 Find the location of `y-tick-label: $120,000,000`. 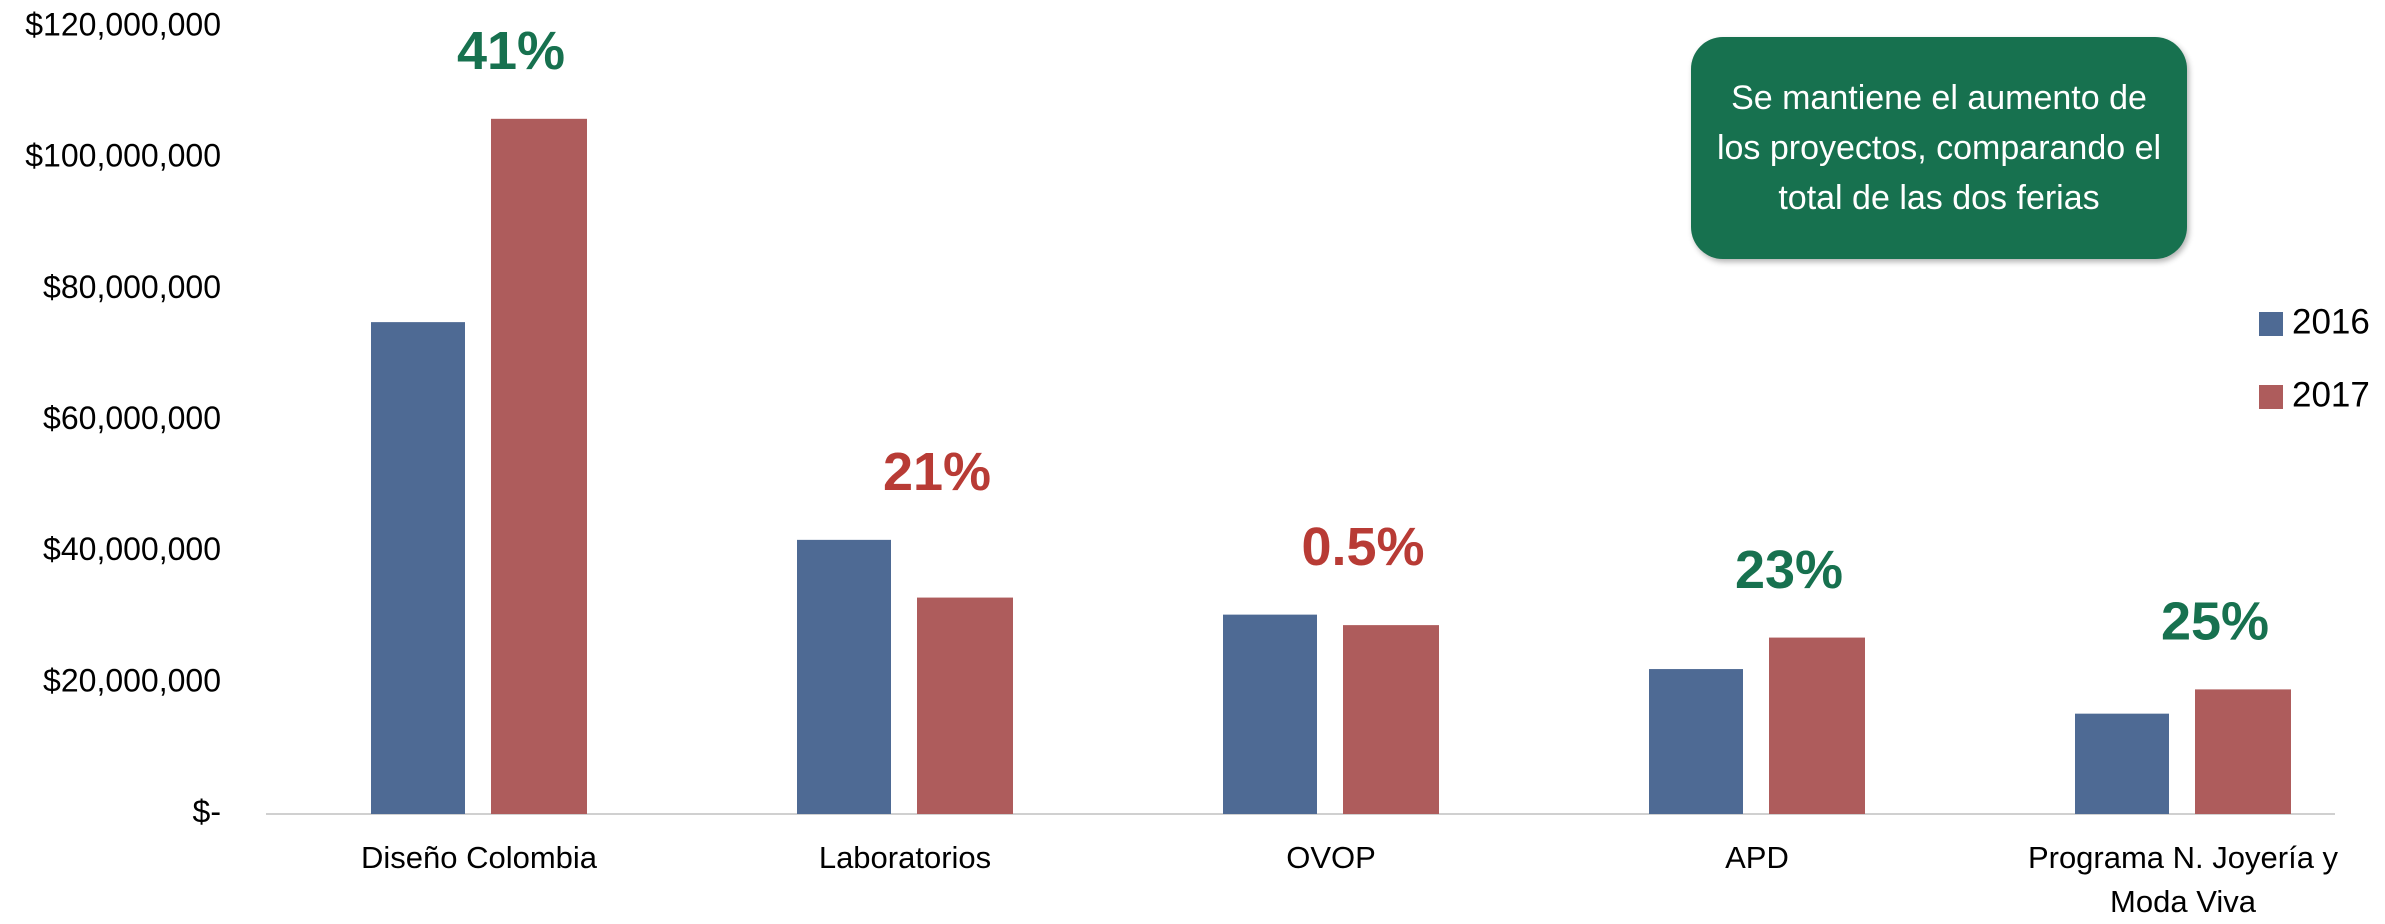

y-tick-label: $120,000,000 is located at coordinates (123, 24).